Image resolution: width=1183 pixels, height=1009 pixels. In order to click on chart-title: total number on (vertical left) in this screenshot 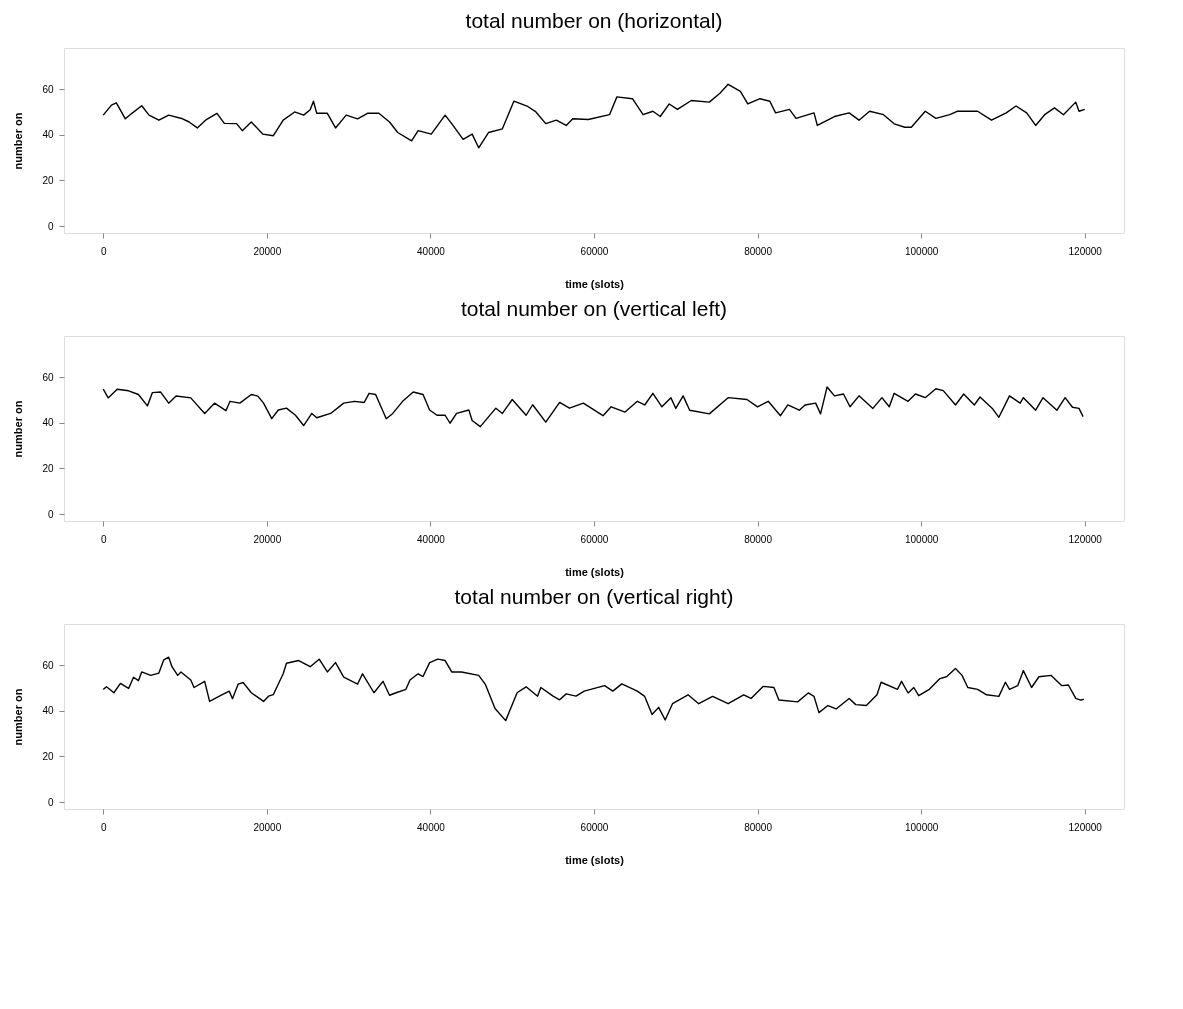, I will do `click(594, 308)`.